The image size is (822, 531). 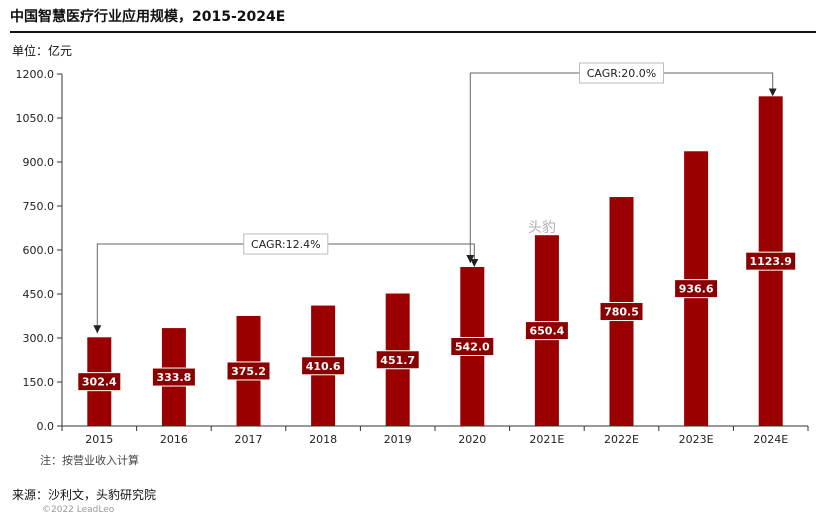 What do you see at coordinates (621, 439) in the screenshot?
I see `x-tick-label: 2022E` at bounding box center [621, 439].